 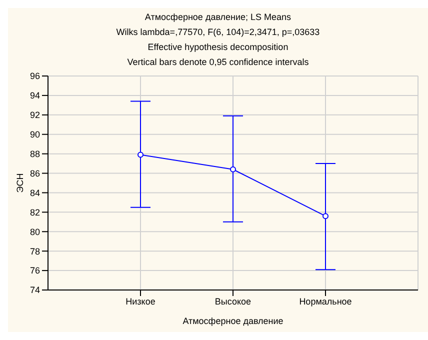 I want to click on x-tick-label: Нормальное, so click(x=325, y=301).